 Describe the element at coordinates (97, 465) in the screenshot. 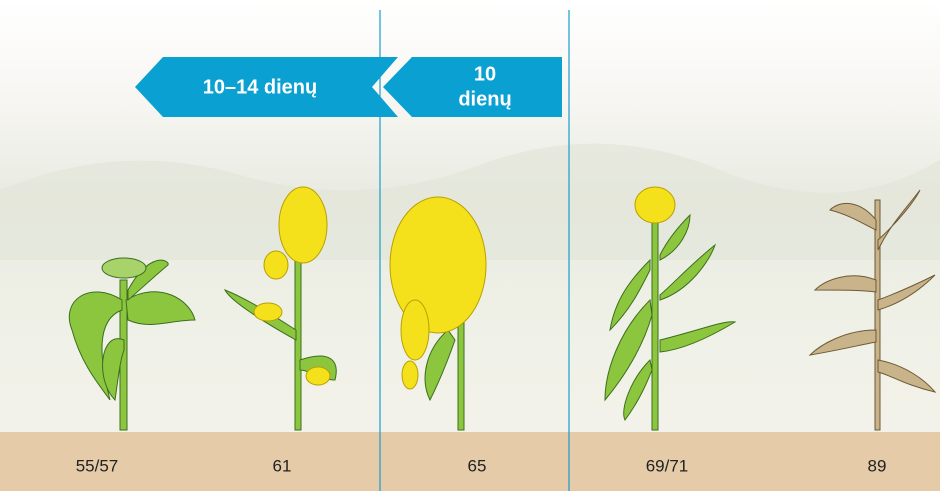

I see `stage-label: 55/57` at that location.